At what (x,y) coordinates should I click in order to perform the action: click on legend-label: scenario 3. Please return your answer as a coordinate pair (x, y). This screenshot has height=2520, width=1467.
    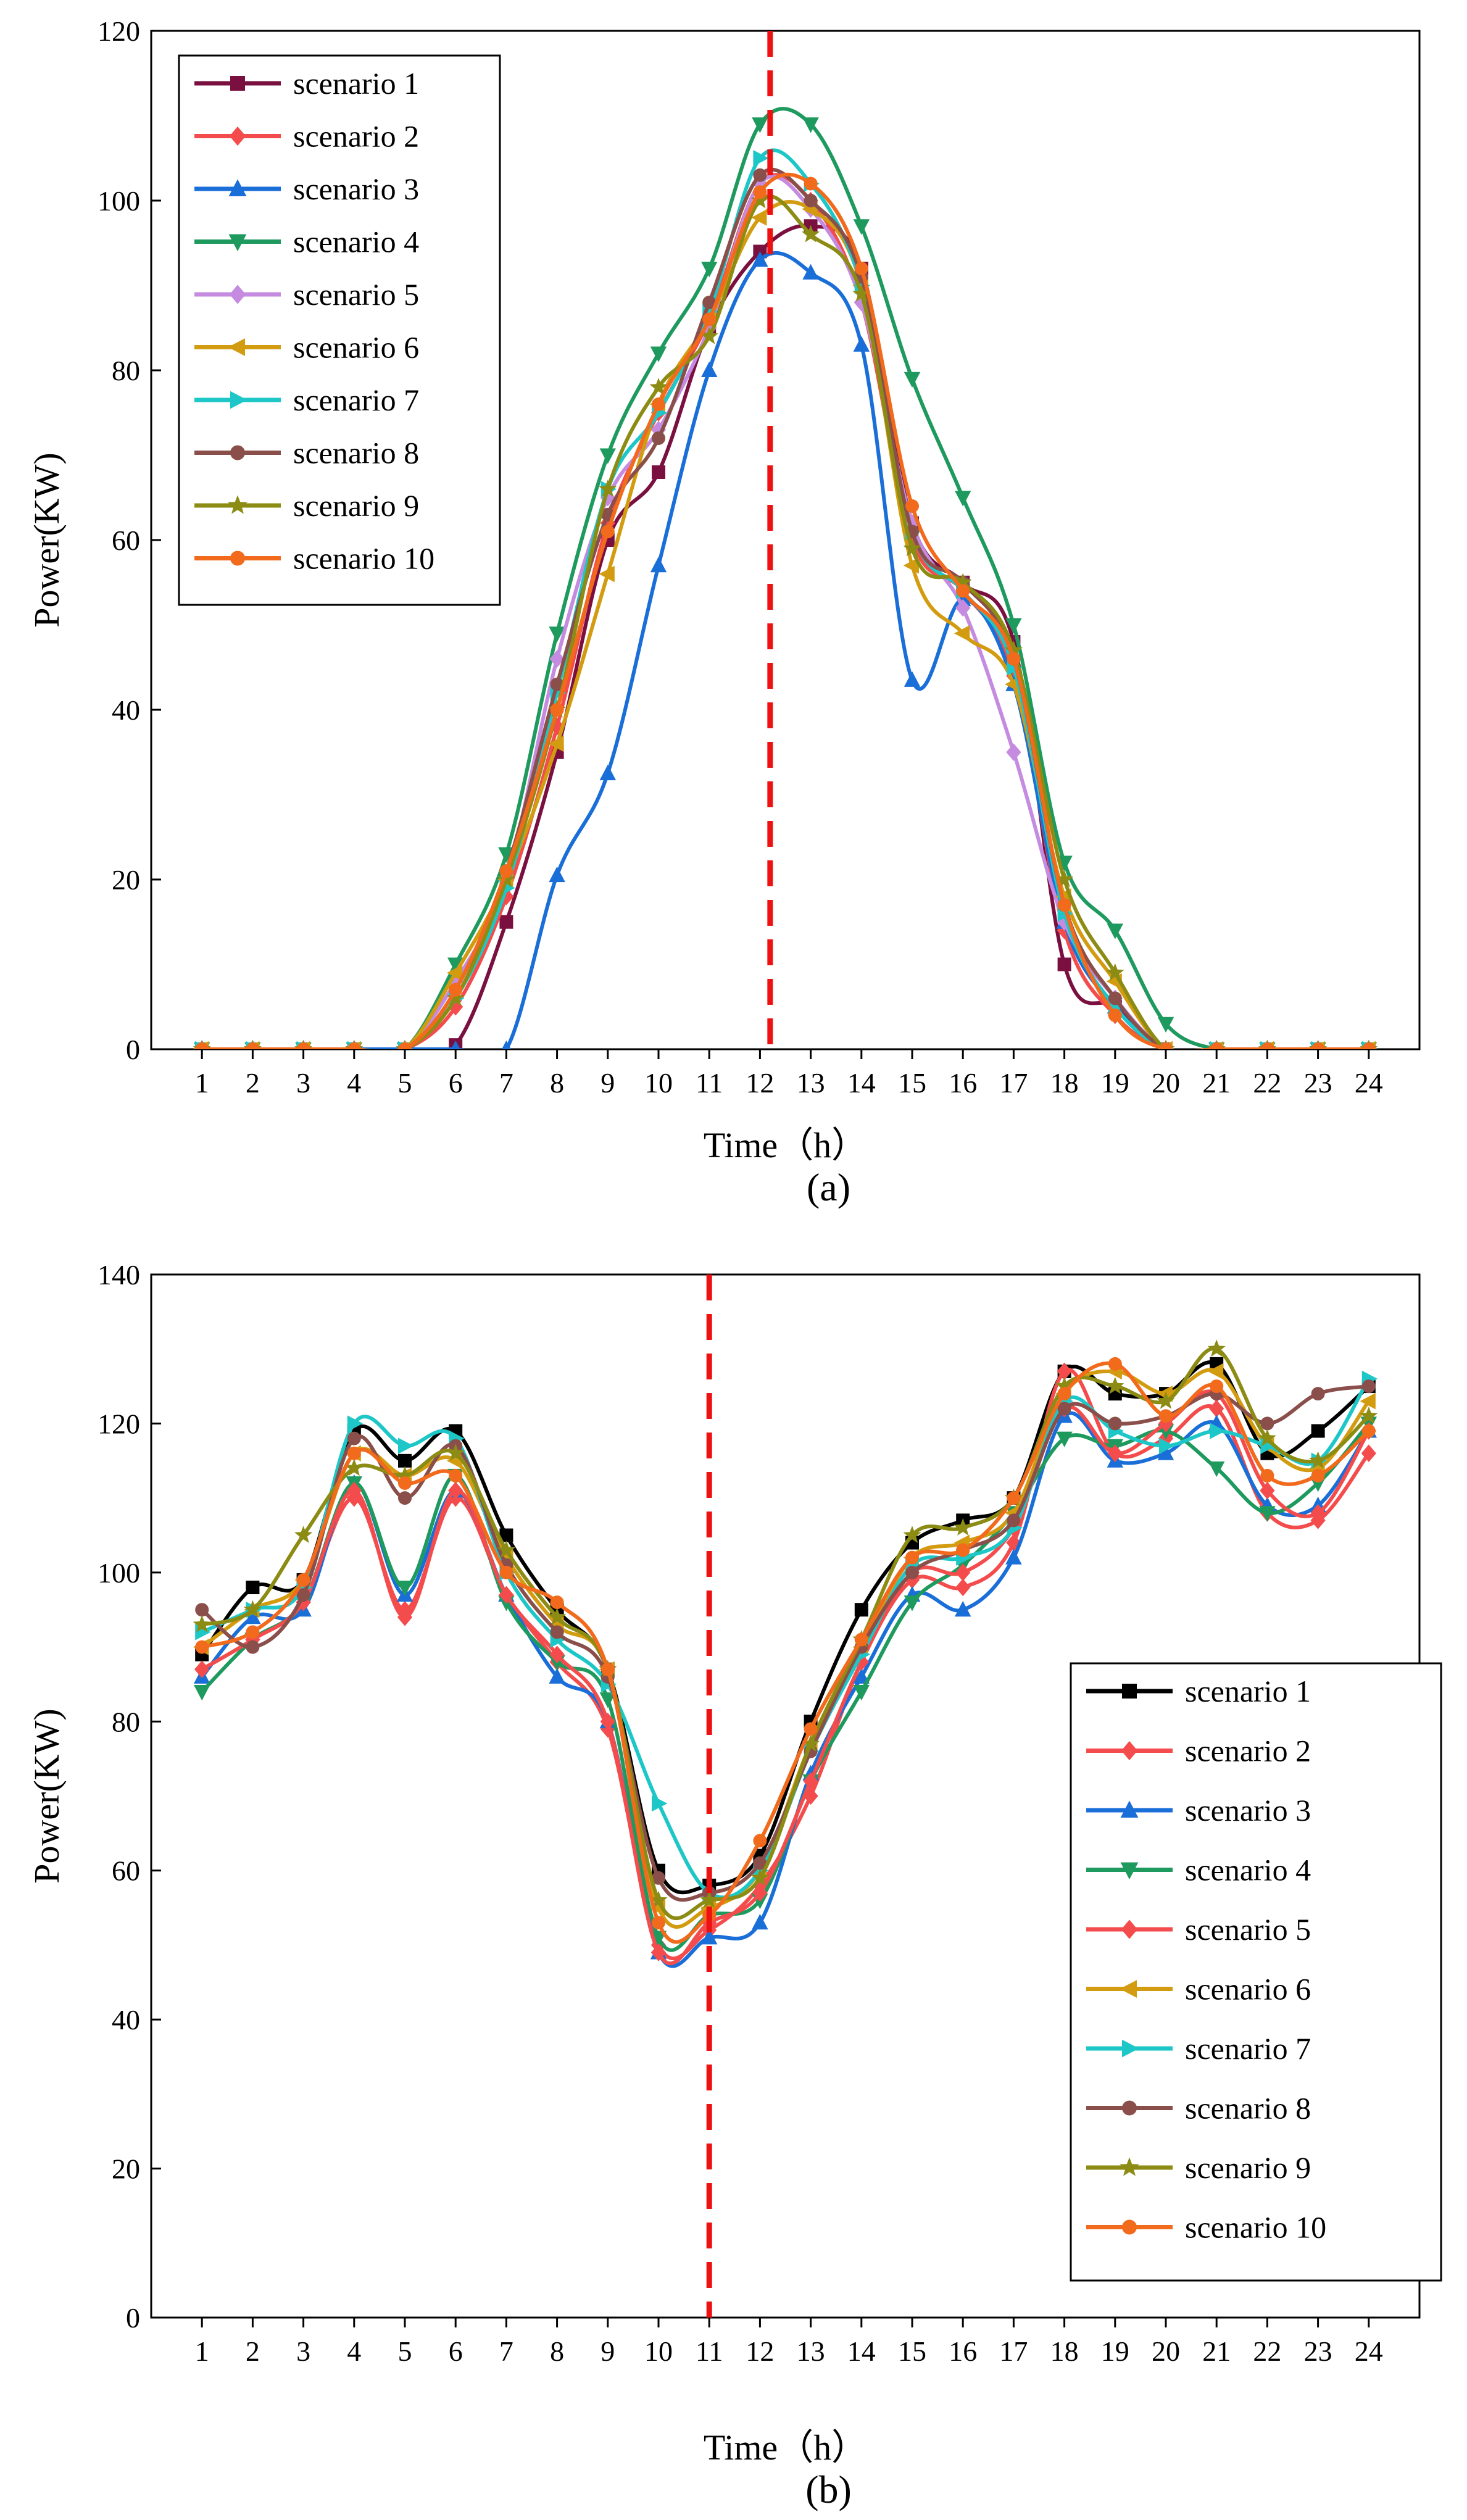
    Looking at the image, I should click on (1248, 1810).